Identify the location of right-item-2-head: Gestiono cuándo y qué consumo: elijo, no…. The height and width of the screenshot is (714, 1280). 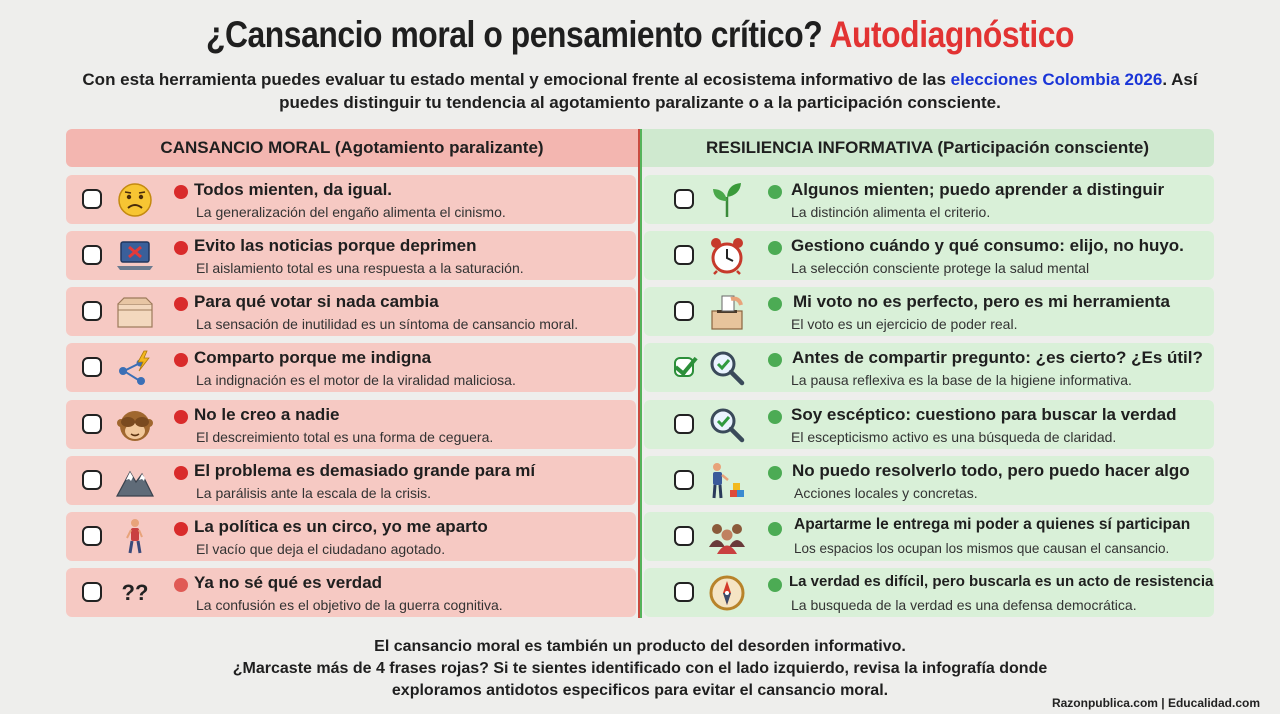
(987, 245).